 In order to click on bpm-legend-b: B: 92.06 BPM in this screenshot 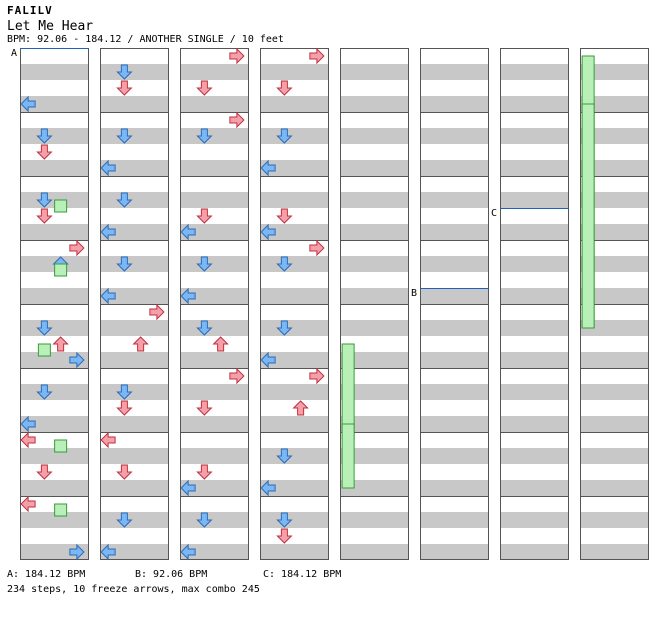, I will do `click(171, 574)`.